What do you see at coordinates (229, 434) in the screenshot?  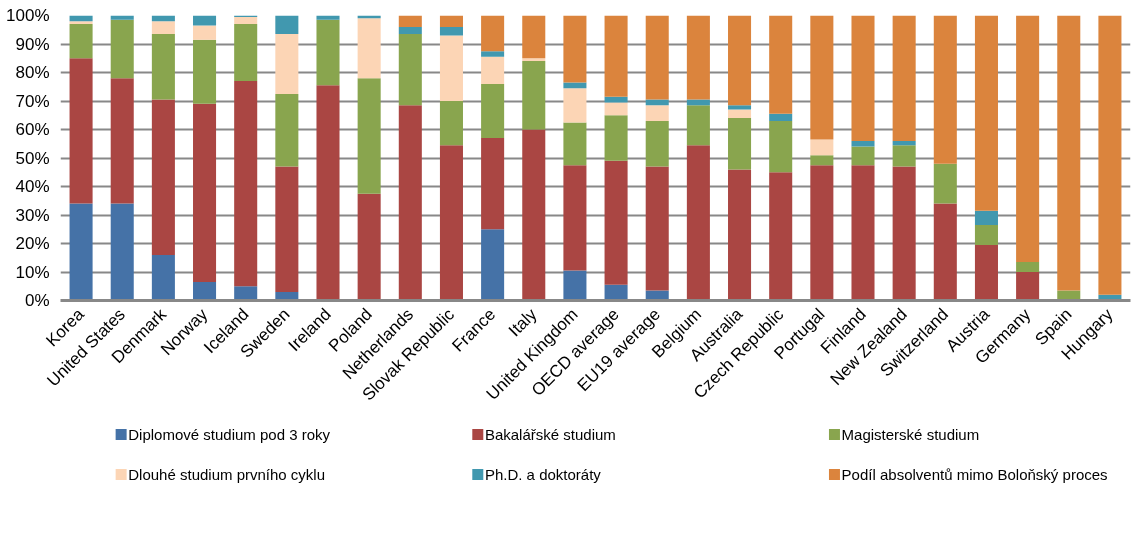 I see `legend-label: Diplomové studium pod 3 roky` at bounding box center [229, 434].